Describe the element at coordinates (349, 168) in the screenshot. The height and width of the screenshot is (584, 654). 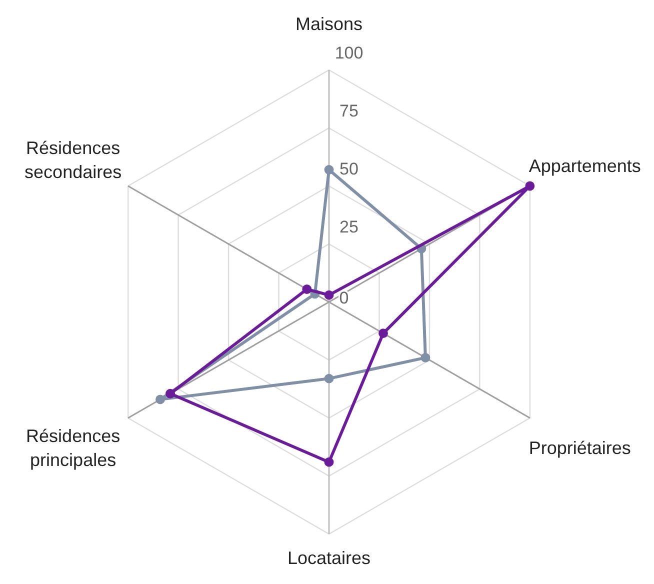
I see `y-tick-label: 50` at that location.